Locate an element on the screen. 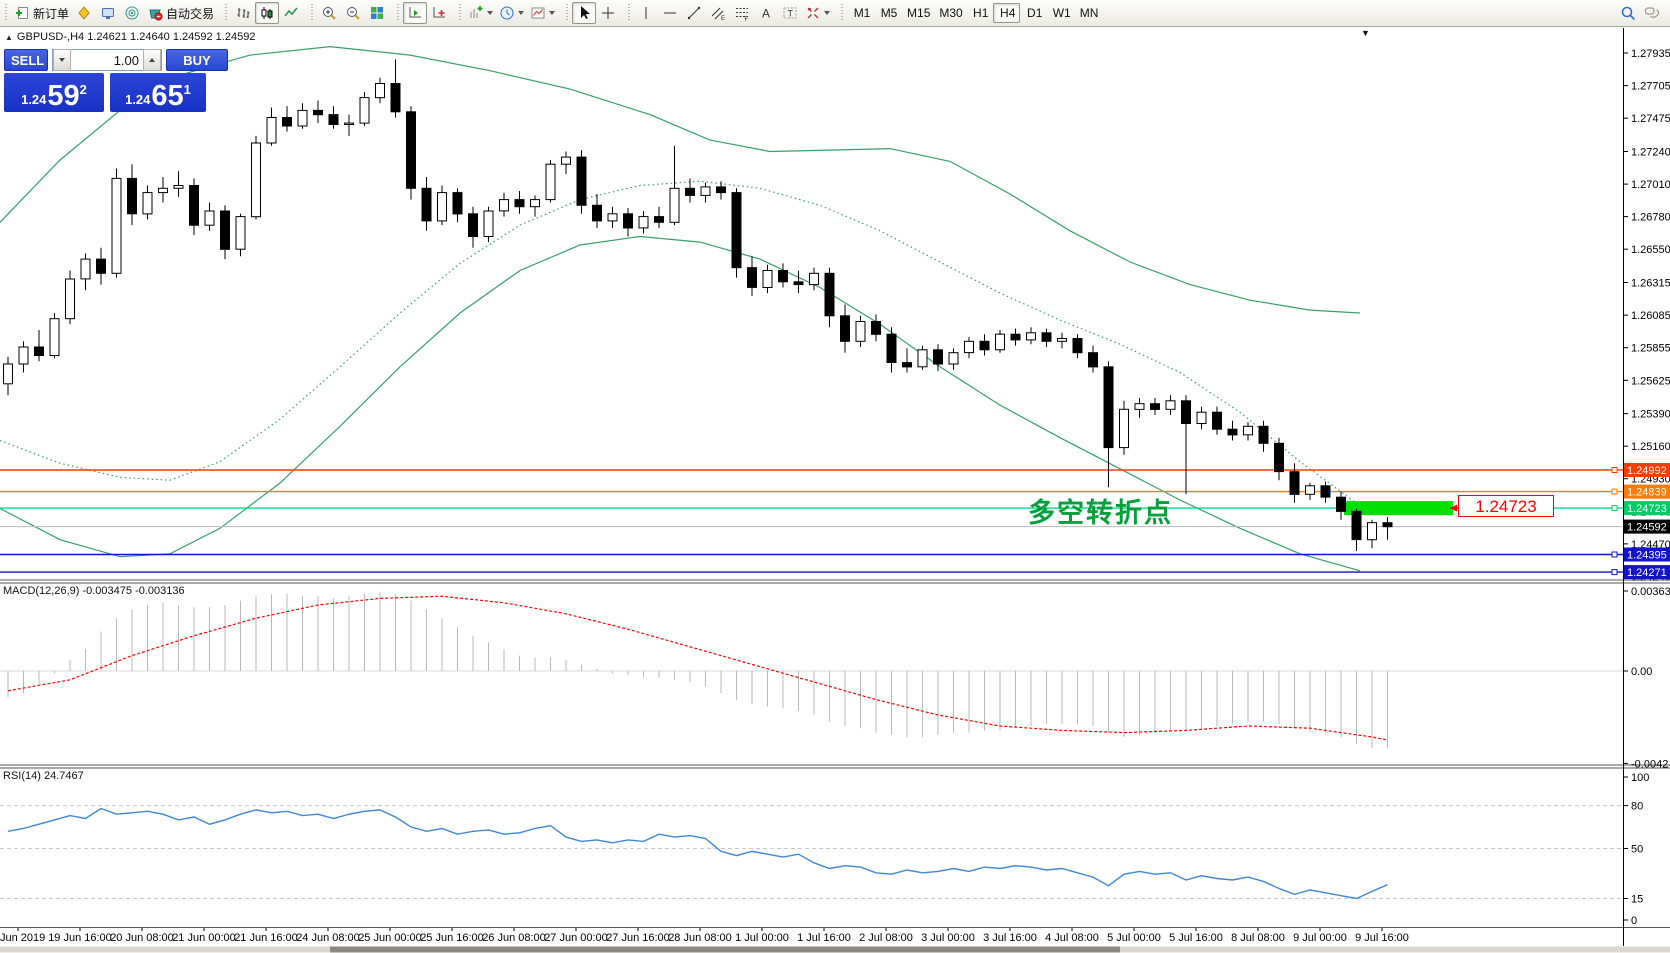 The image size is (1670, 953). svg-text: 1.25625 is located at coordinates (1650, 381).